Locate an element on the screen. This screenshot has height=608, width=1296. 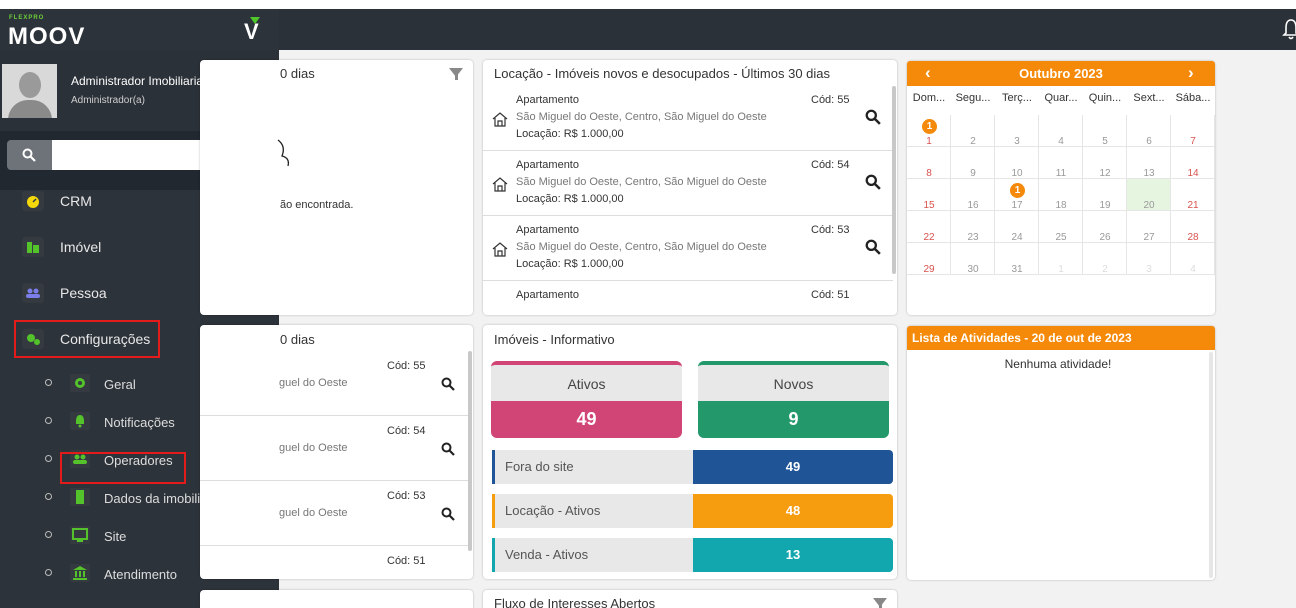
calendar-day: 12 is located at coordinates (1105, 163).